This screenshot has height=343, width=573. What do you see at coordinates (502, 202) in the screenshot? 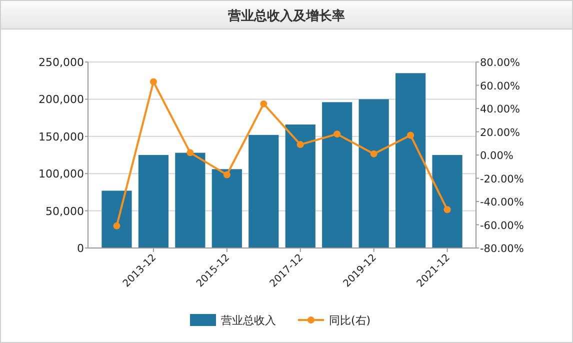
I see `y2-tick-label: -40.00%` at bounding box center [502, 202].